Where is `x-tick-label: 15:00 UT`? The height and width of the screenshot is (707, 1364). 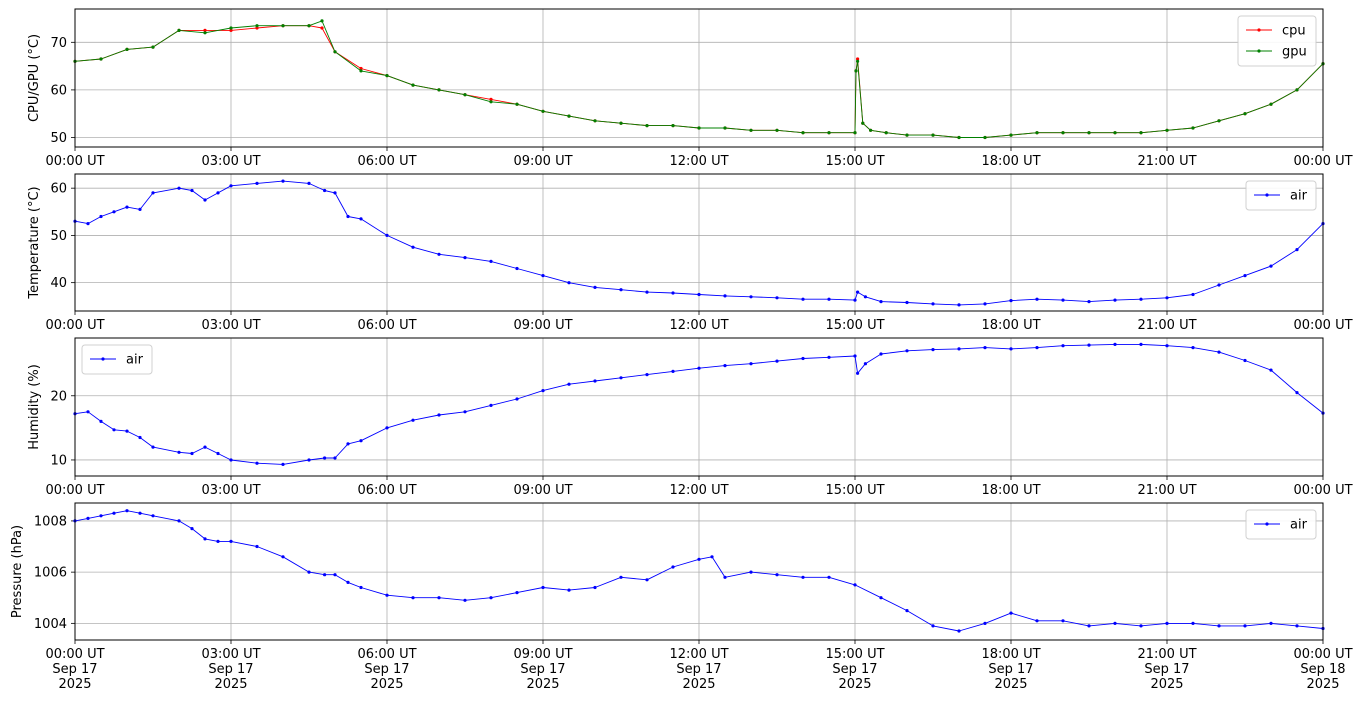 x-tick-label: 15:00 UT is located at coordinates (854, 325).